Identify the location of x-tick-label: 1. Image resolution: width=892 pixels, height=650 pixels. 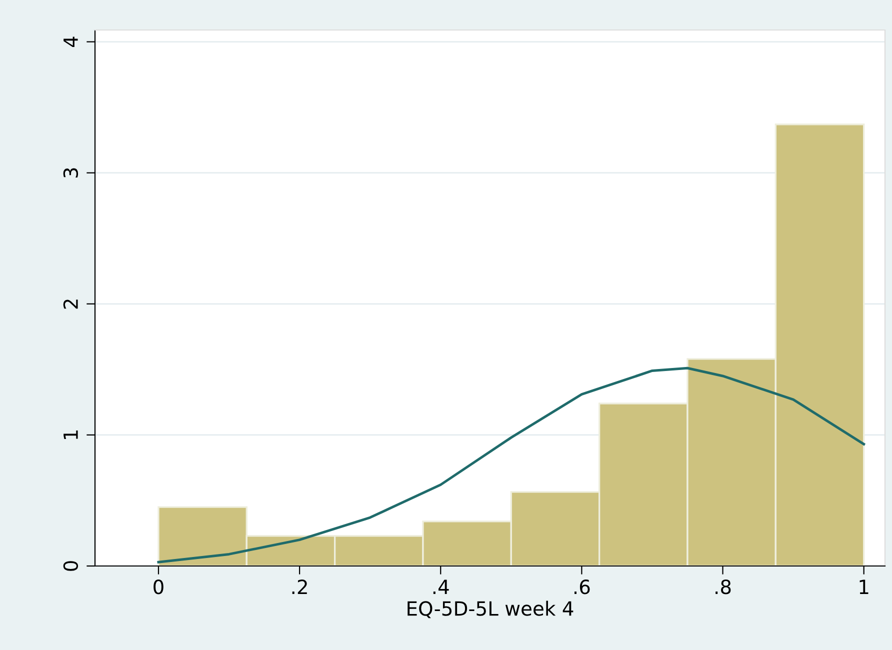
(864, 587).